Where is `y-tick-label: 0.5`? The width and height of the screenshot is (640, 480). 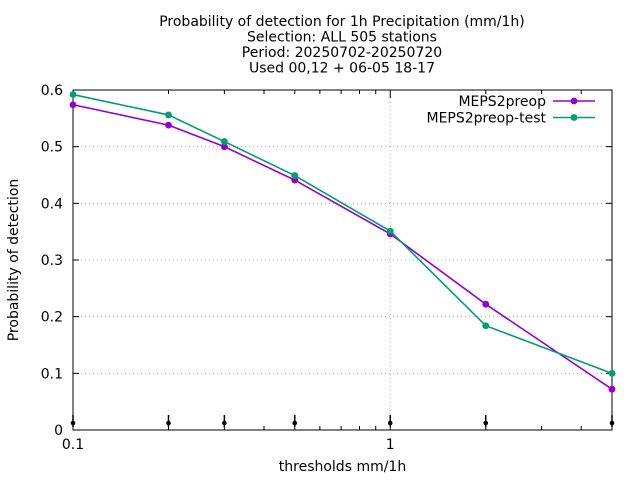
y-tick-label: 0.5 is located at coordinates (52, 148).